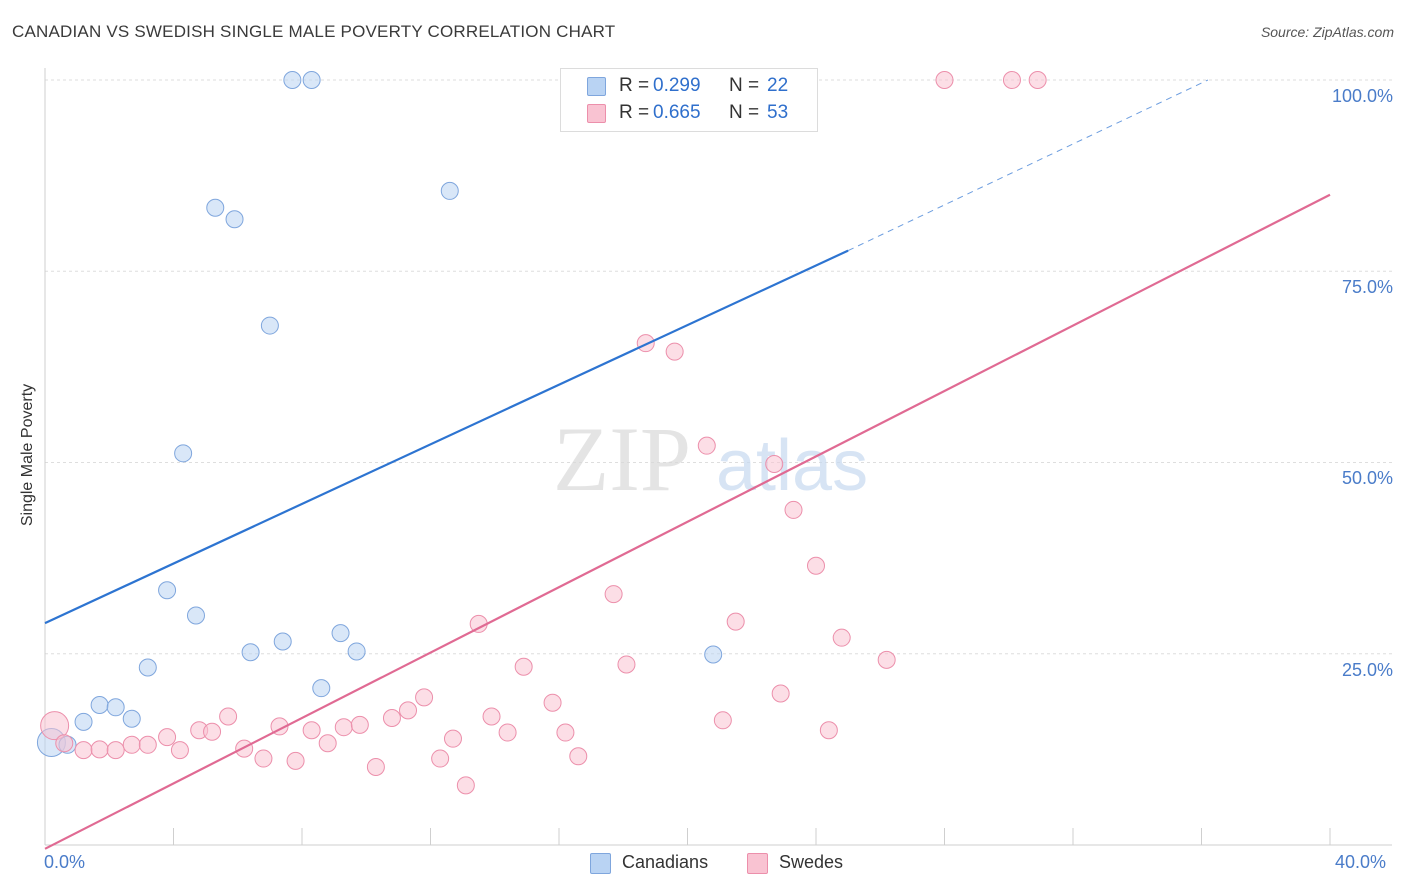 This screenshot has width=1406, height=892. What do you see at coordinates (622, 459) in the screenshot?
I see `watermark-zip: ZIP` at bounding box center [622, 459].